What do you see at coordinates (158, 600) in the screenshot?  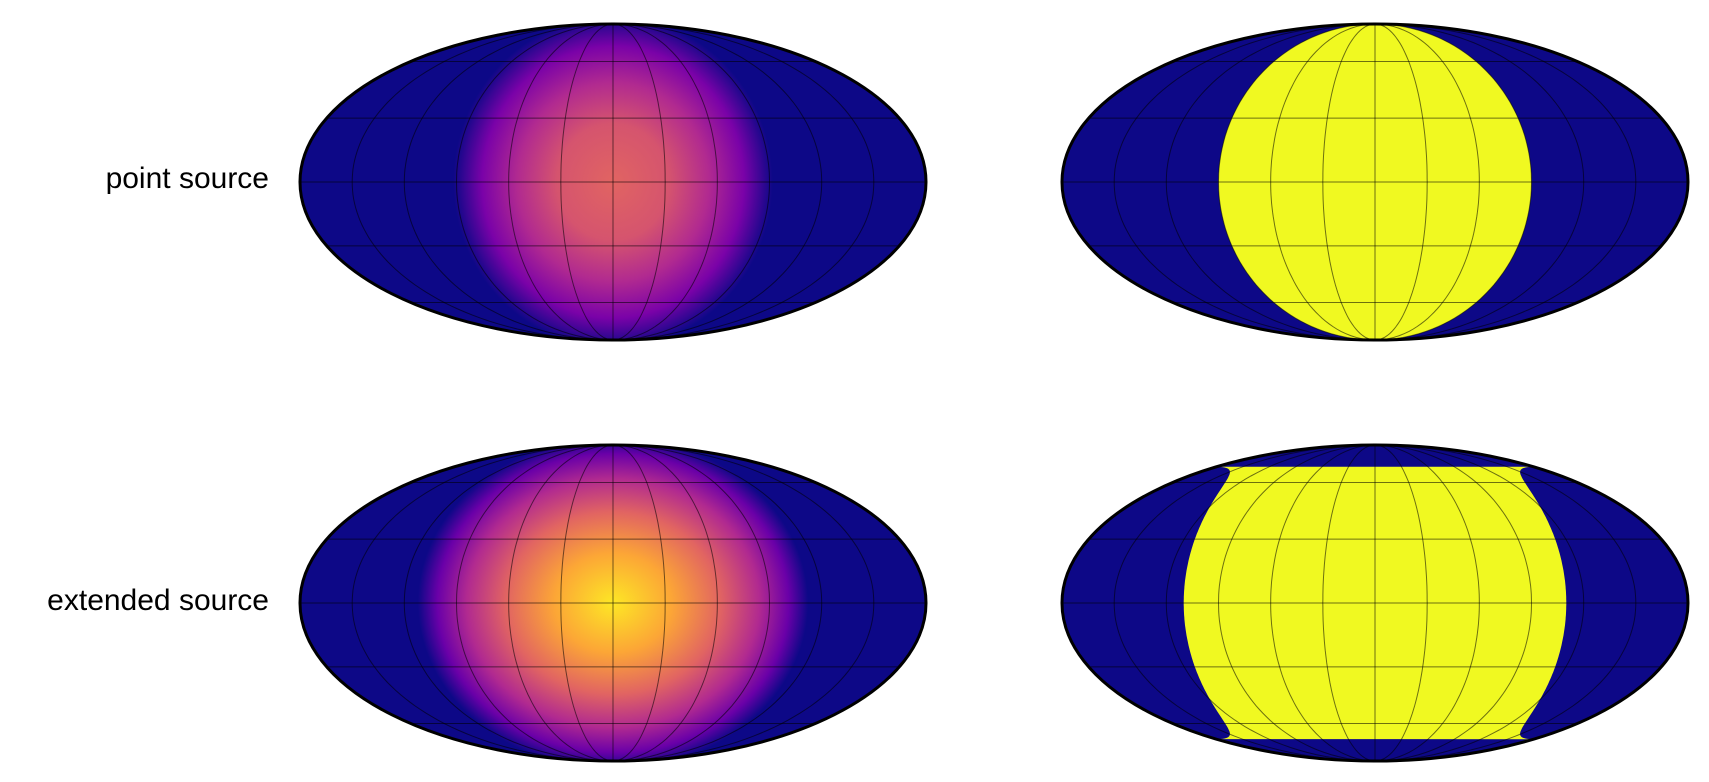 I see `row-label-extended-source: extended source` at bounding box center [158, 600].